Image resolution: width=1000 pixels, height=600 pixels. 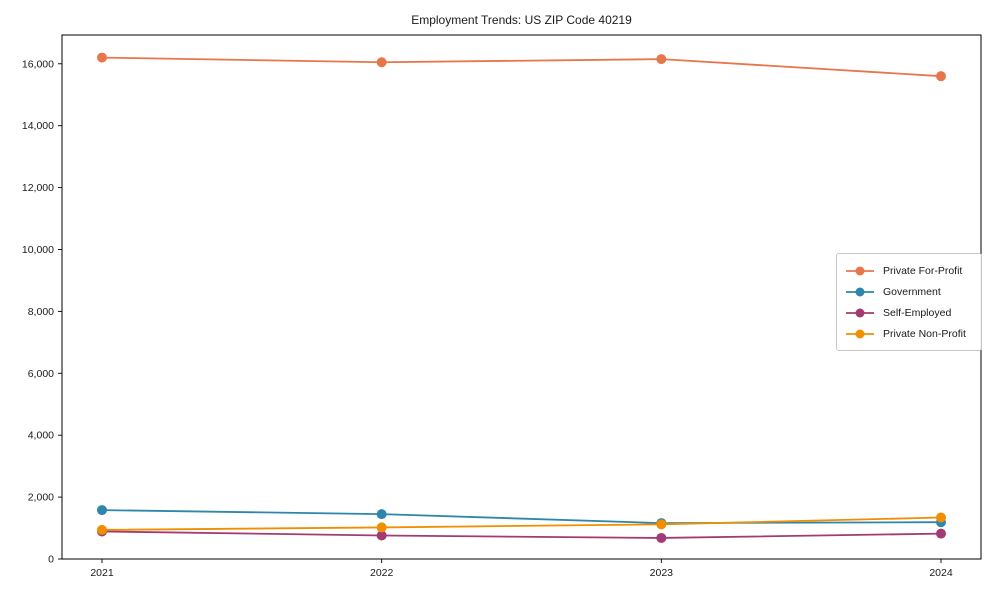 I want to click on legend-item-private-for-profit: Private For-Profit, so click(x=909, y=270).